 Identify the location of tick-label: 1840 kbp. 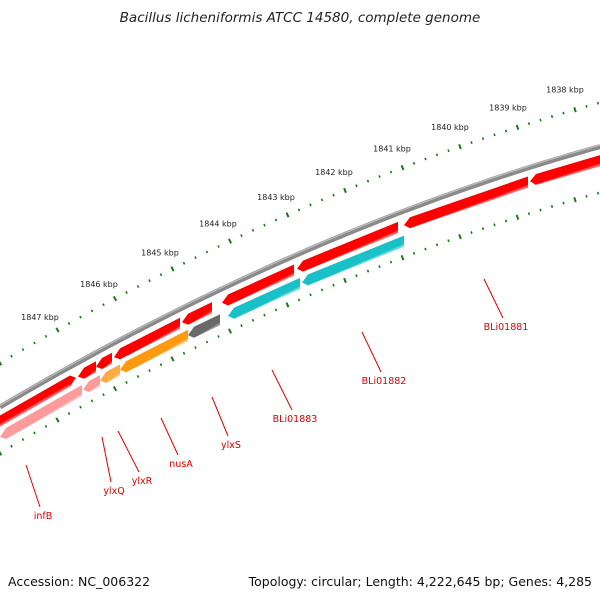
(450, 127).